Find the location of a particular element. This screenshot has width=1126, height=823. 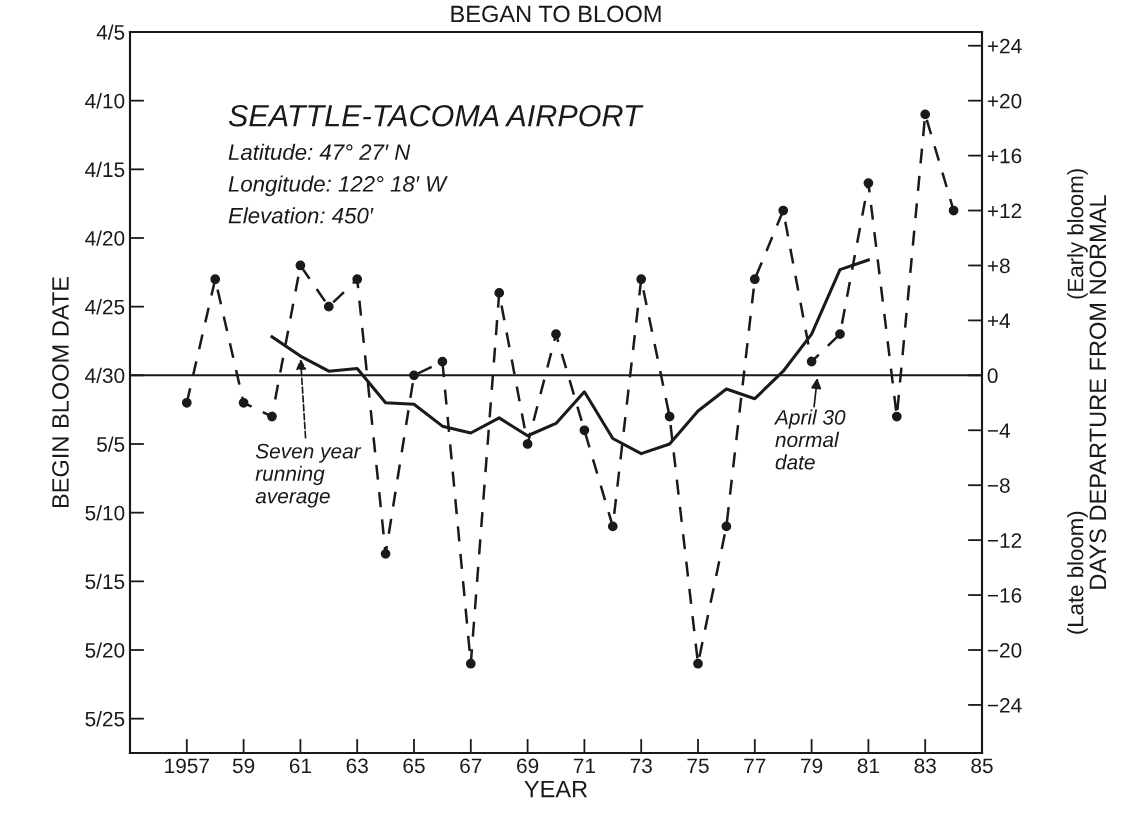

x-tick-label: 59 is located at coordinates (243, 766).